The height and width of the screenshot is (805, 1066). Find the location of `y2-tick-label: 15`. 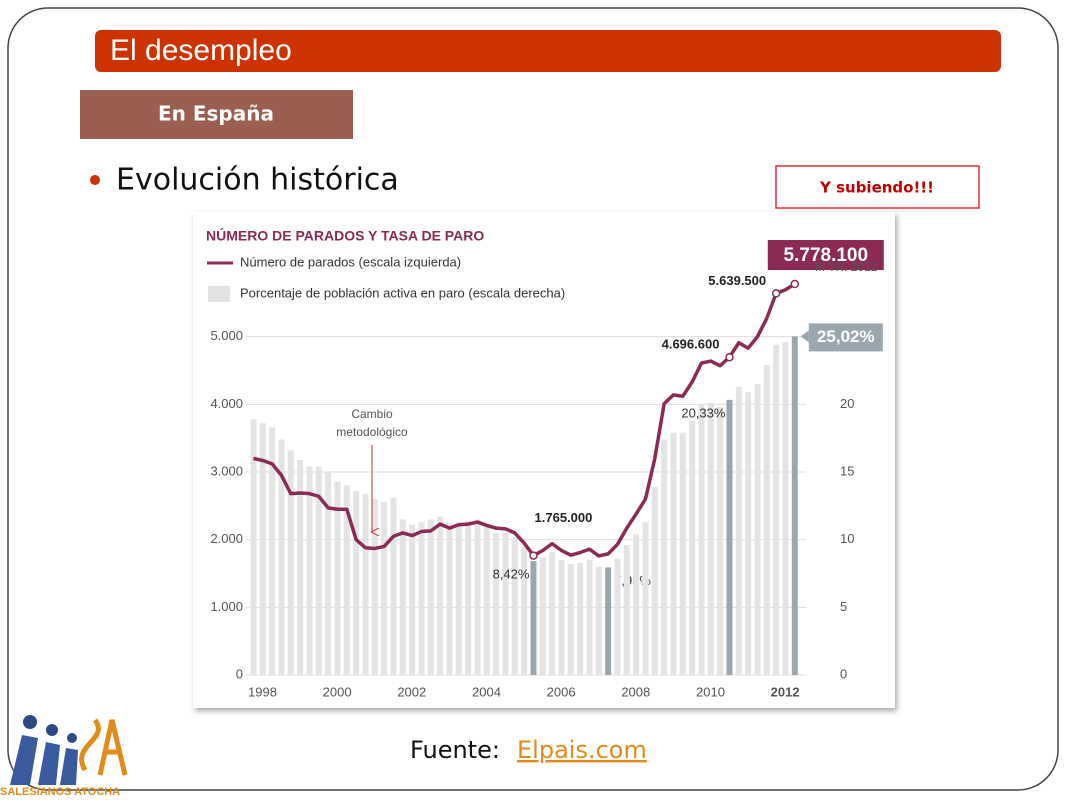

y2-tick-label: 15 is located at coordinates (847, 470).